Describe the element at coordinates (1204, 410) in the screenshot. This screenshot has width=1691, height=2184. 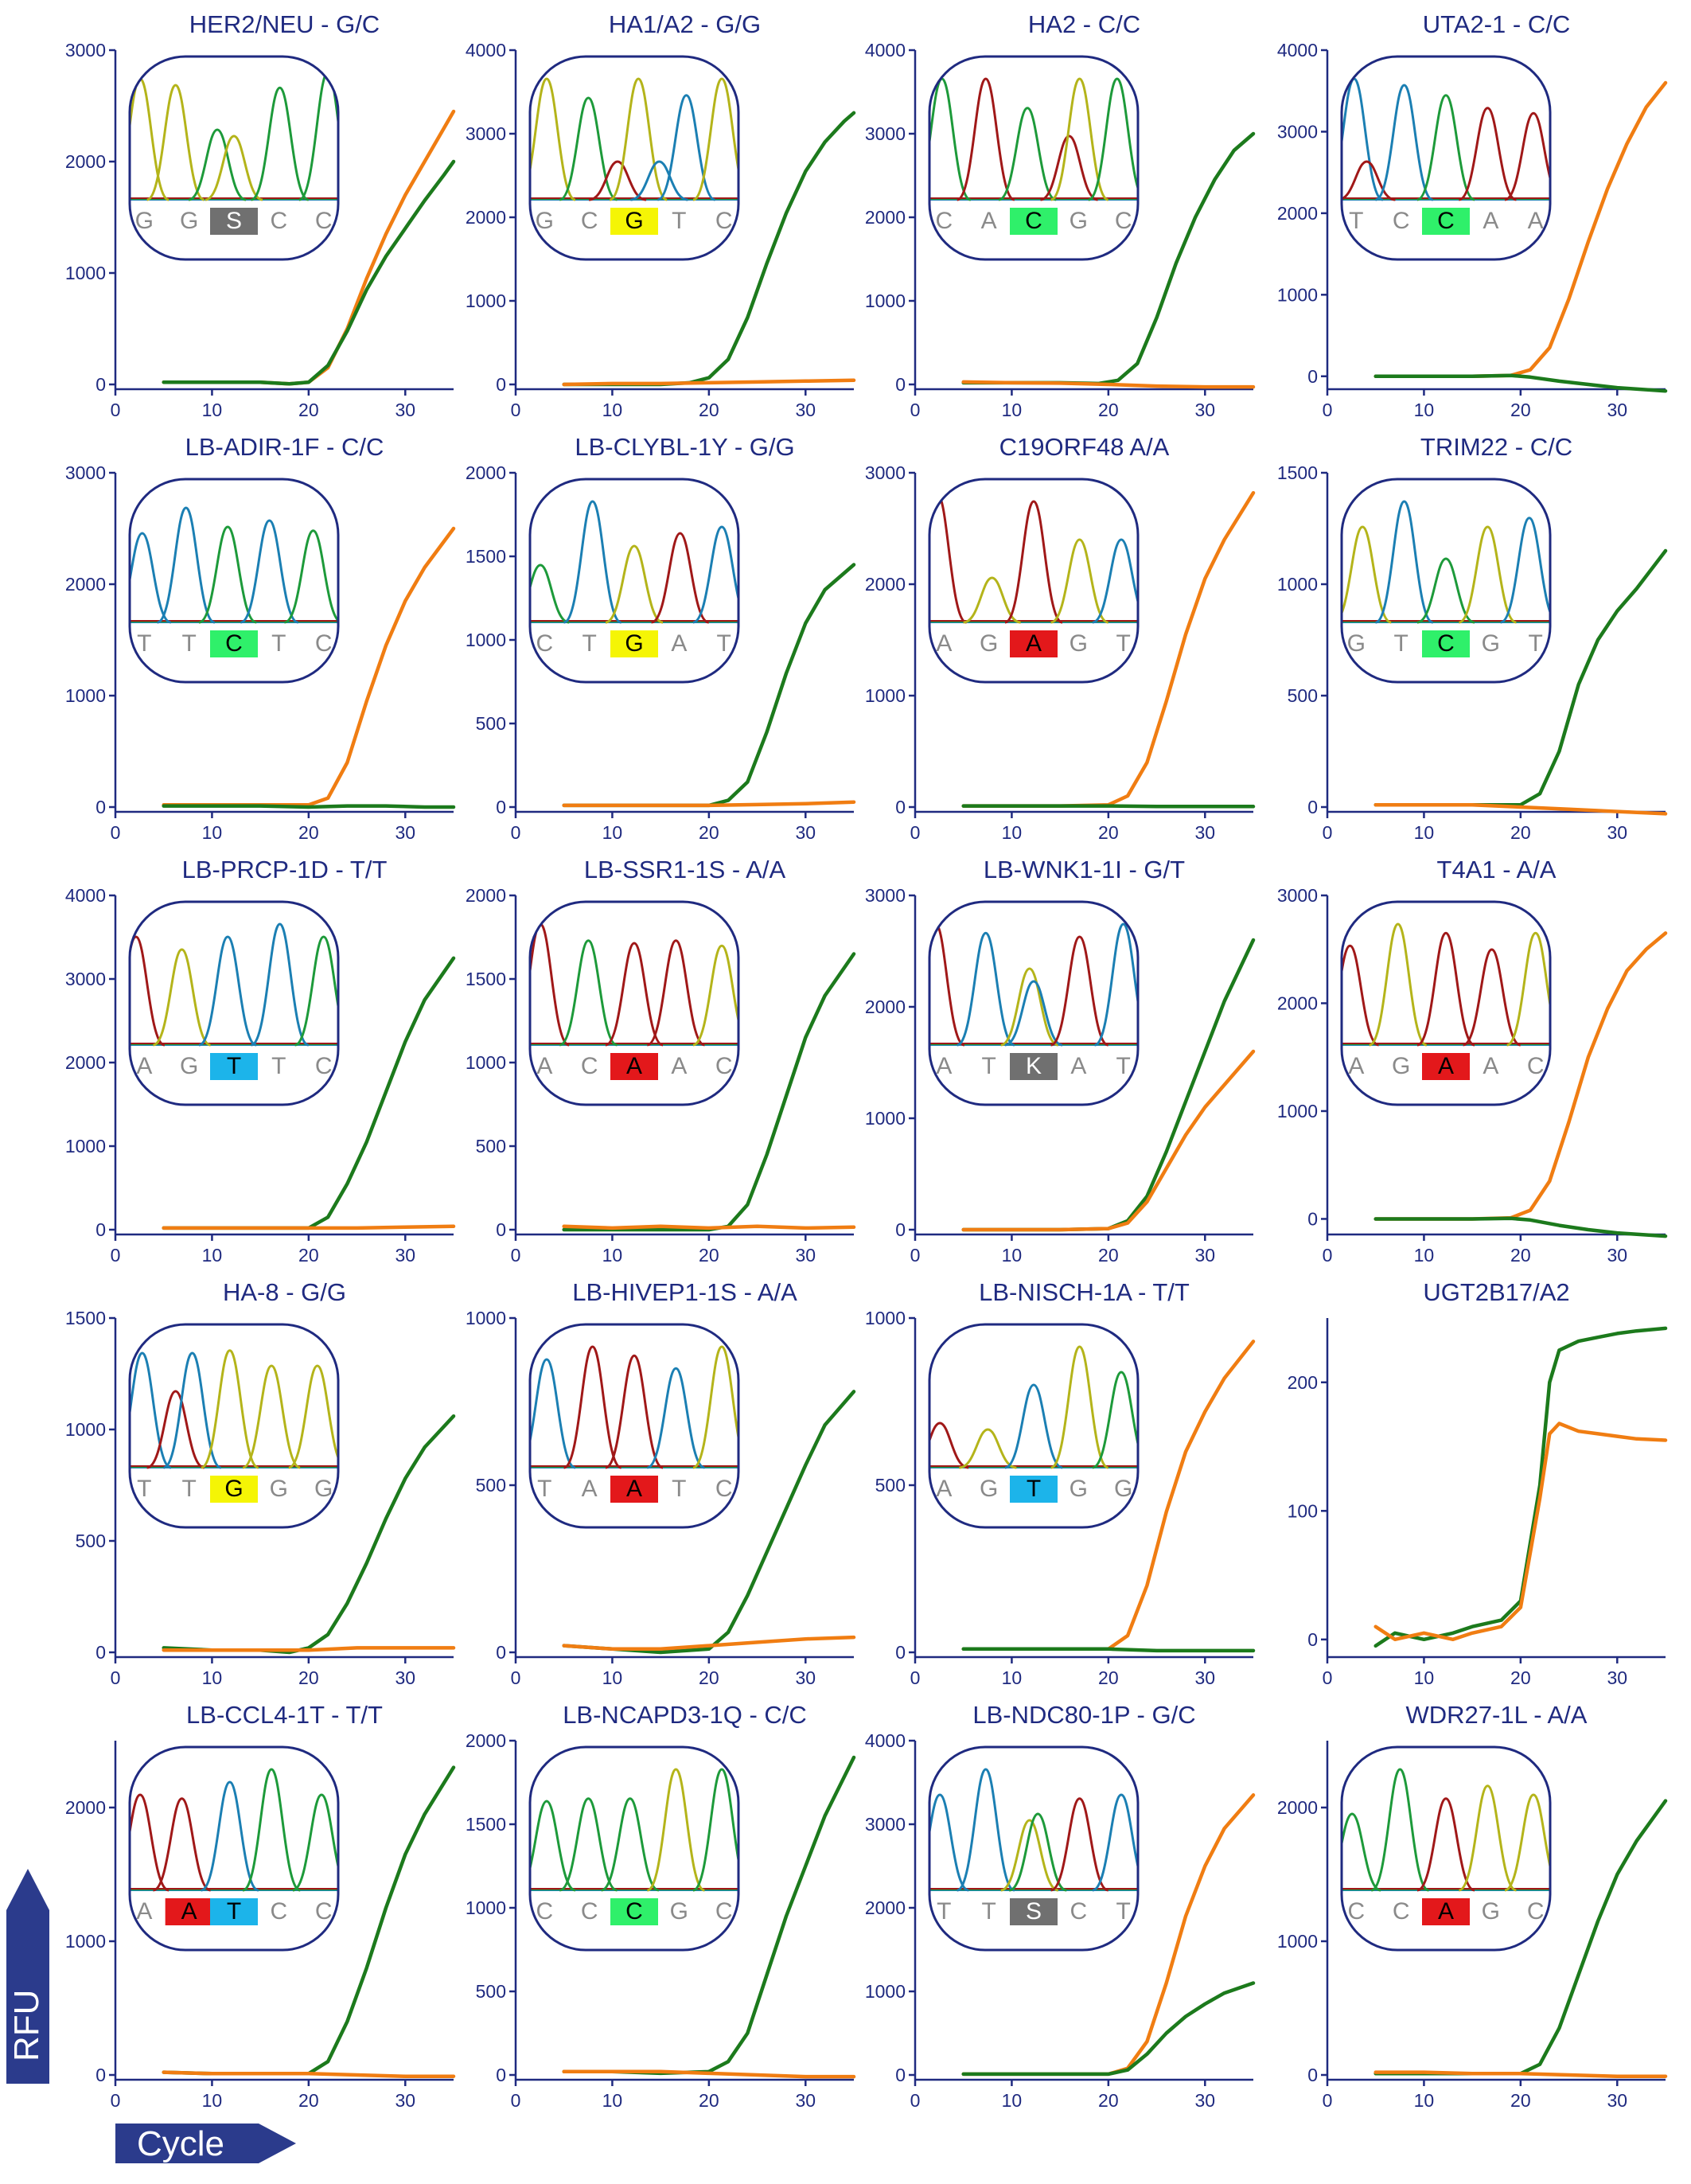
I see `x-tick-label: 30` at that location.